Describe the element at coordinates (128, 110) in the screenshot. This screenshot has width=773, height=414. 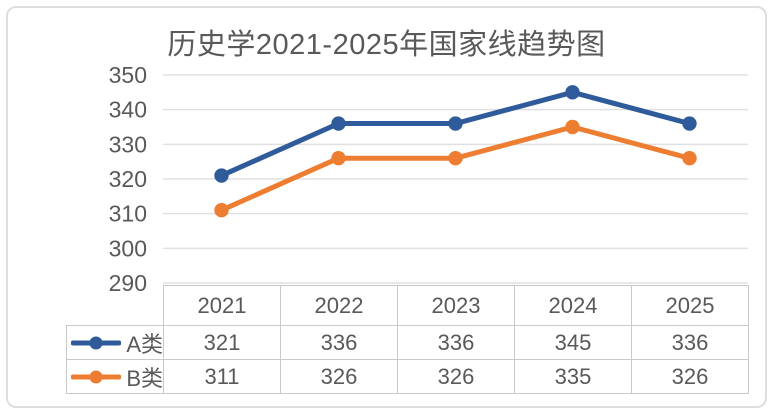
I see `y-axis-tick-label: 340` at that location.